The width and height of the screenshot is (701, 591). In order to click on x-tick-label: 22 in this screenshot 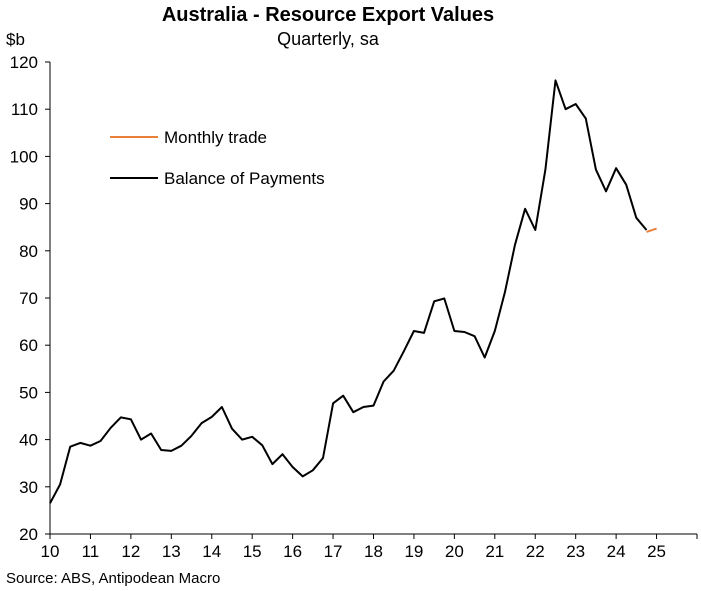, I will do `click(535, 551)`.